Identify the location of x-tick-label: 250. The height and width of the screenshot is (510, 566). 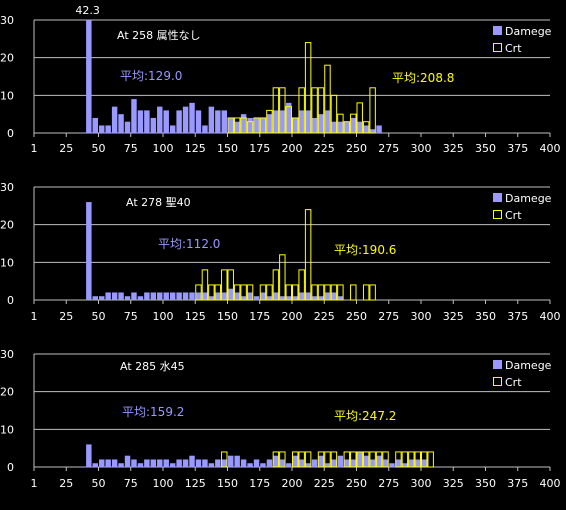
(356, 316).